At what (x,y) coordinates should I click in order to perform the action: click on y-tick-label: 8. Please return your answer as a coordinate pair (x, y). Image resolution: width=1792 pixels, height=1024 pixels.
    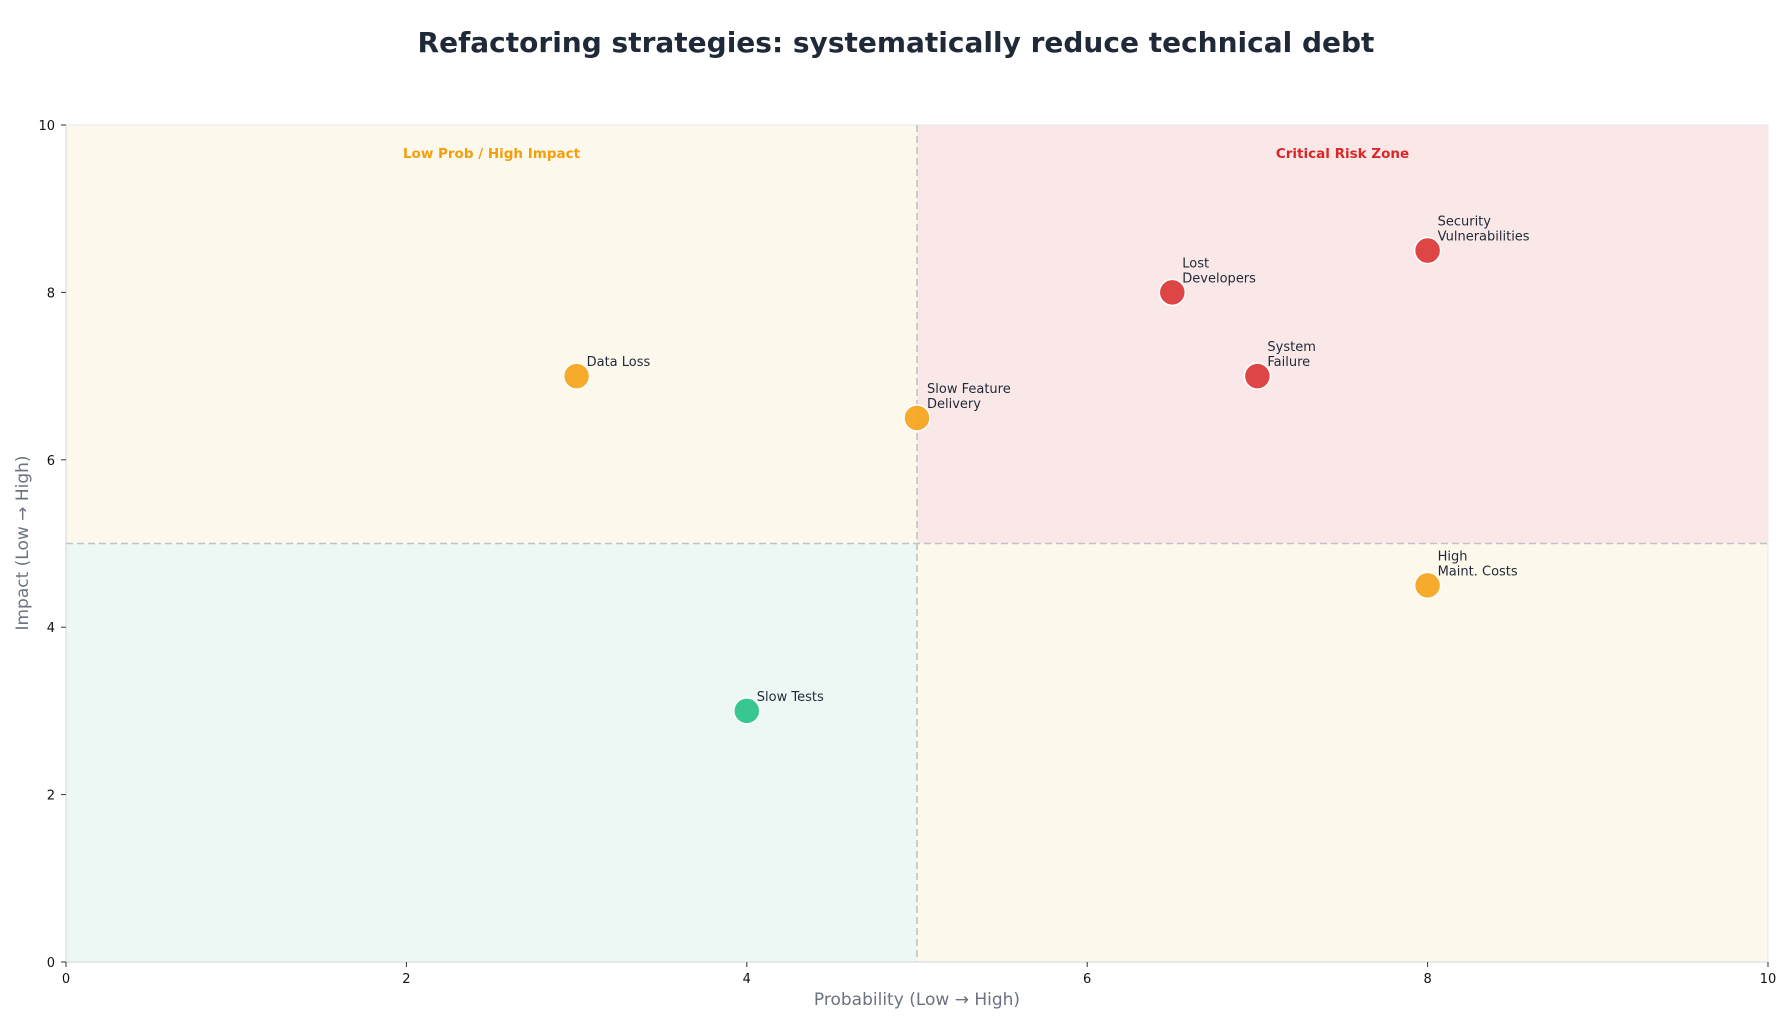
    Looking at the image, I should click on (51, 293).